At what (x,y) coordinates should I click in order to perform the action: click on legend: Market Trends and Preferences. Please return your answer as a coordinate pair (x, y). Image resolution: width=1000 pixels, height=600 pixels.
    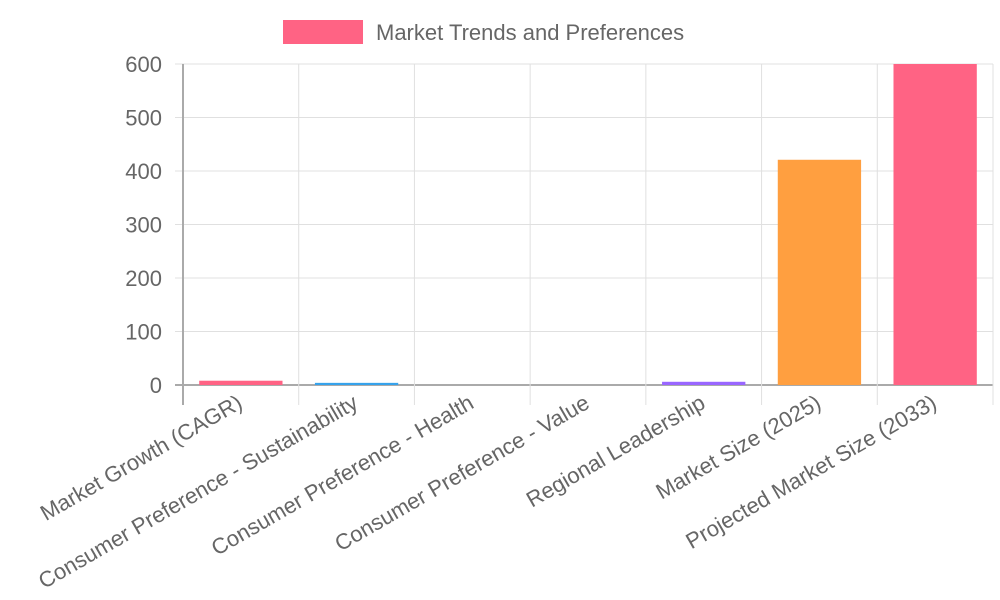
    Looking at the image, I should click on (483, 32).